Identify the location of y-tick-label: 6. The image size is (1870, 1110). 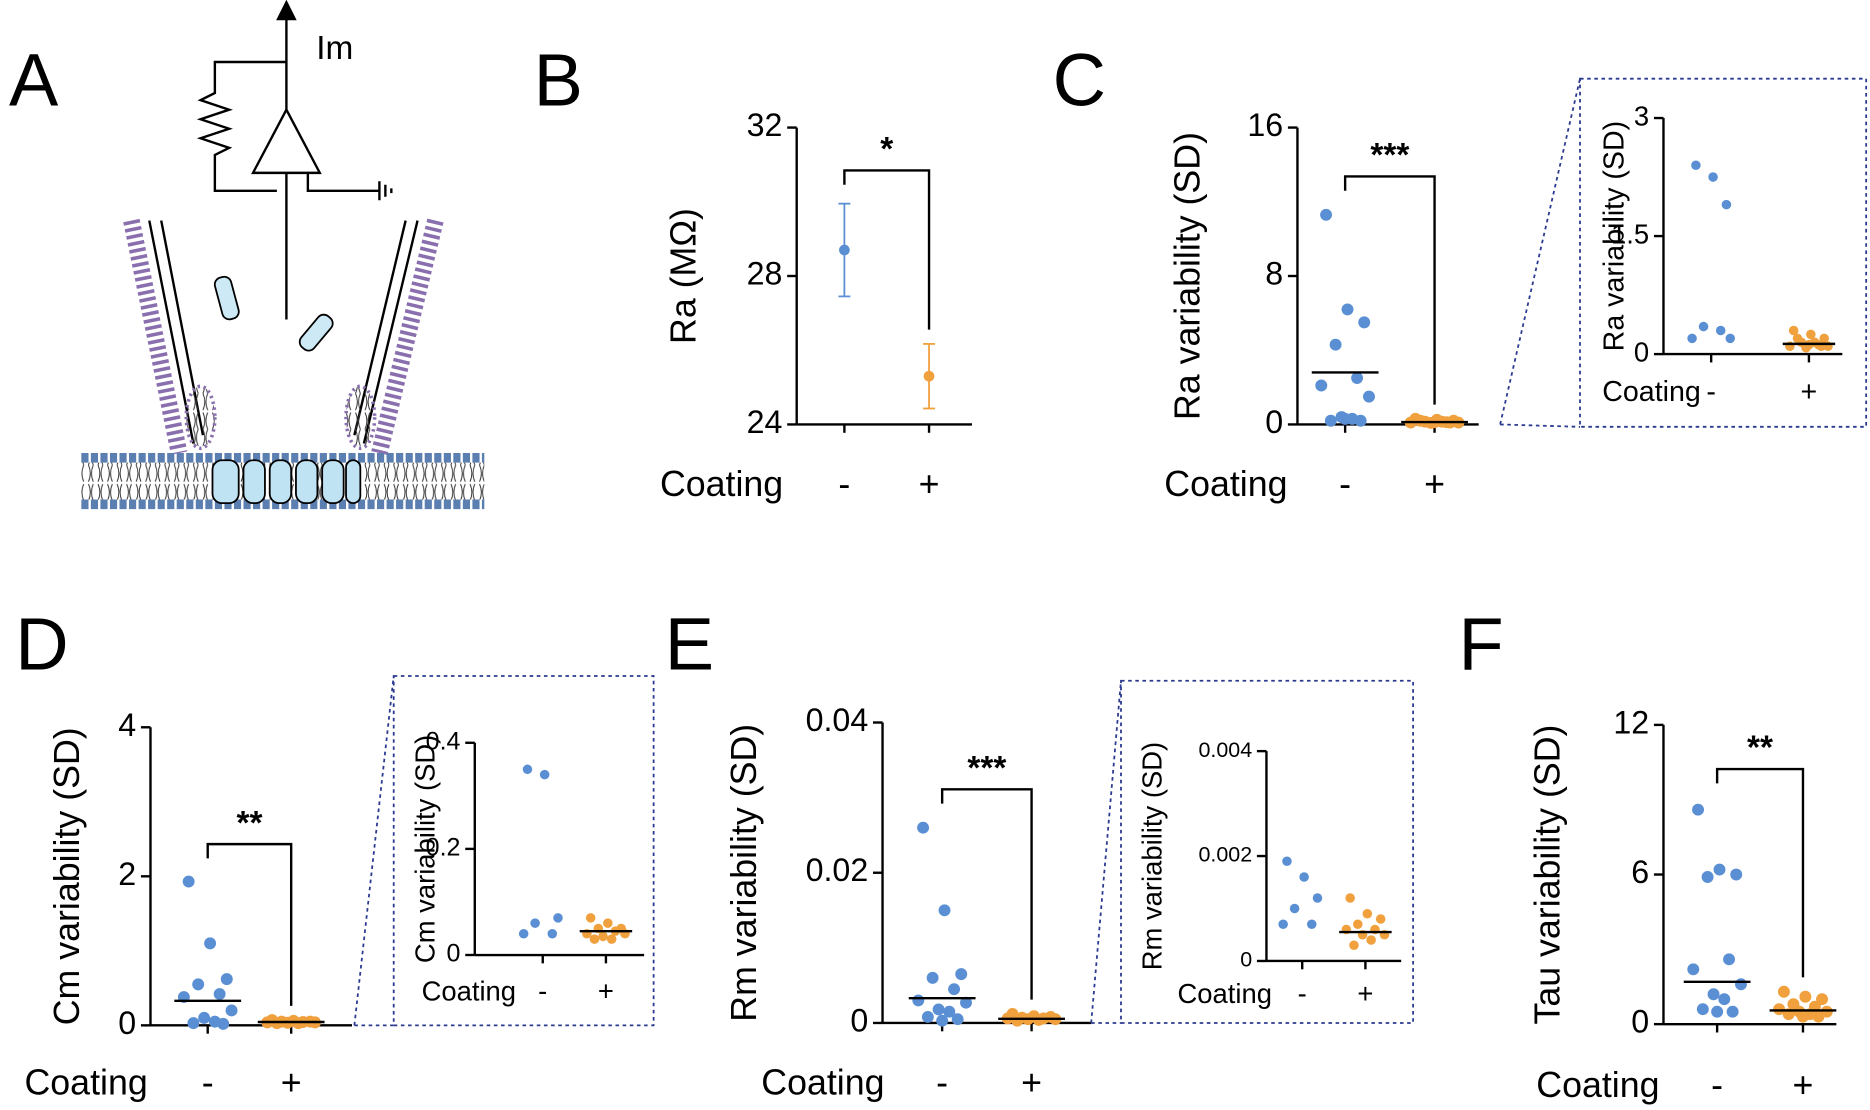
(1640, 872).